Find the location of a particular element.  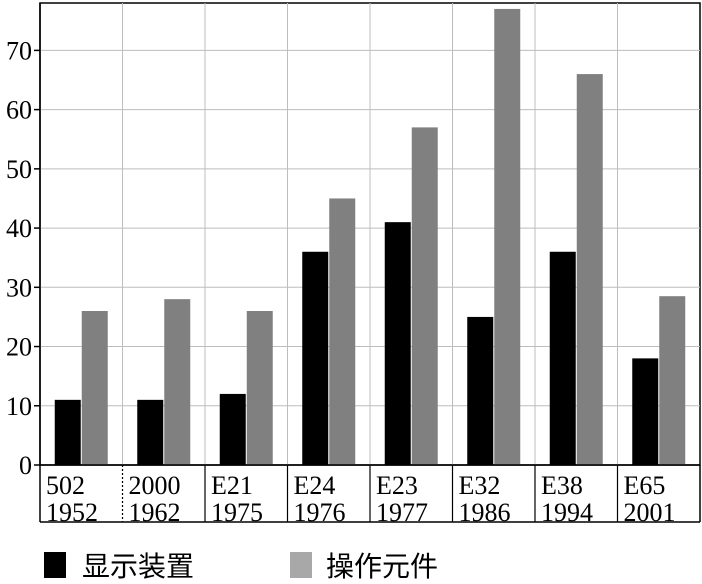

y-tick-label: 60 is located at coordinates (19, 110).